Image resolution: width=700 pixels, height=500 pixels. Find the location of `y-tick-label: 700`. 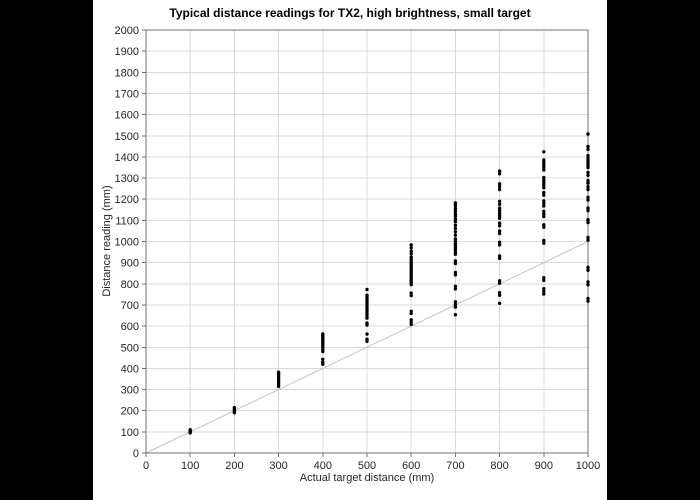

y-tick-label: 700 is located at coordinates (130, 306).